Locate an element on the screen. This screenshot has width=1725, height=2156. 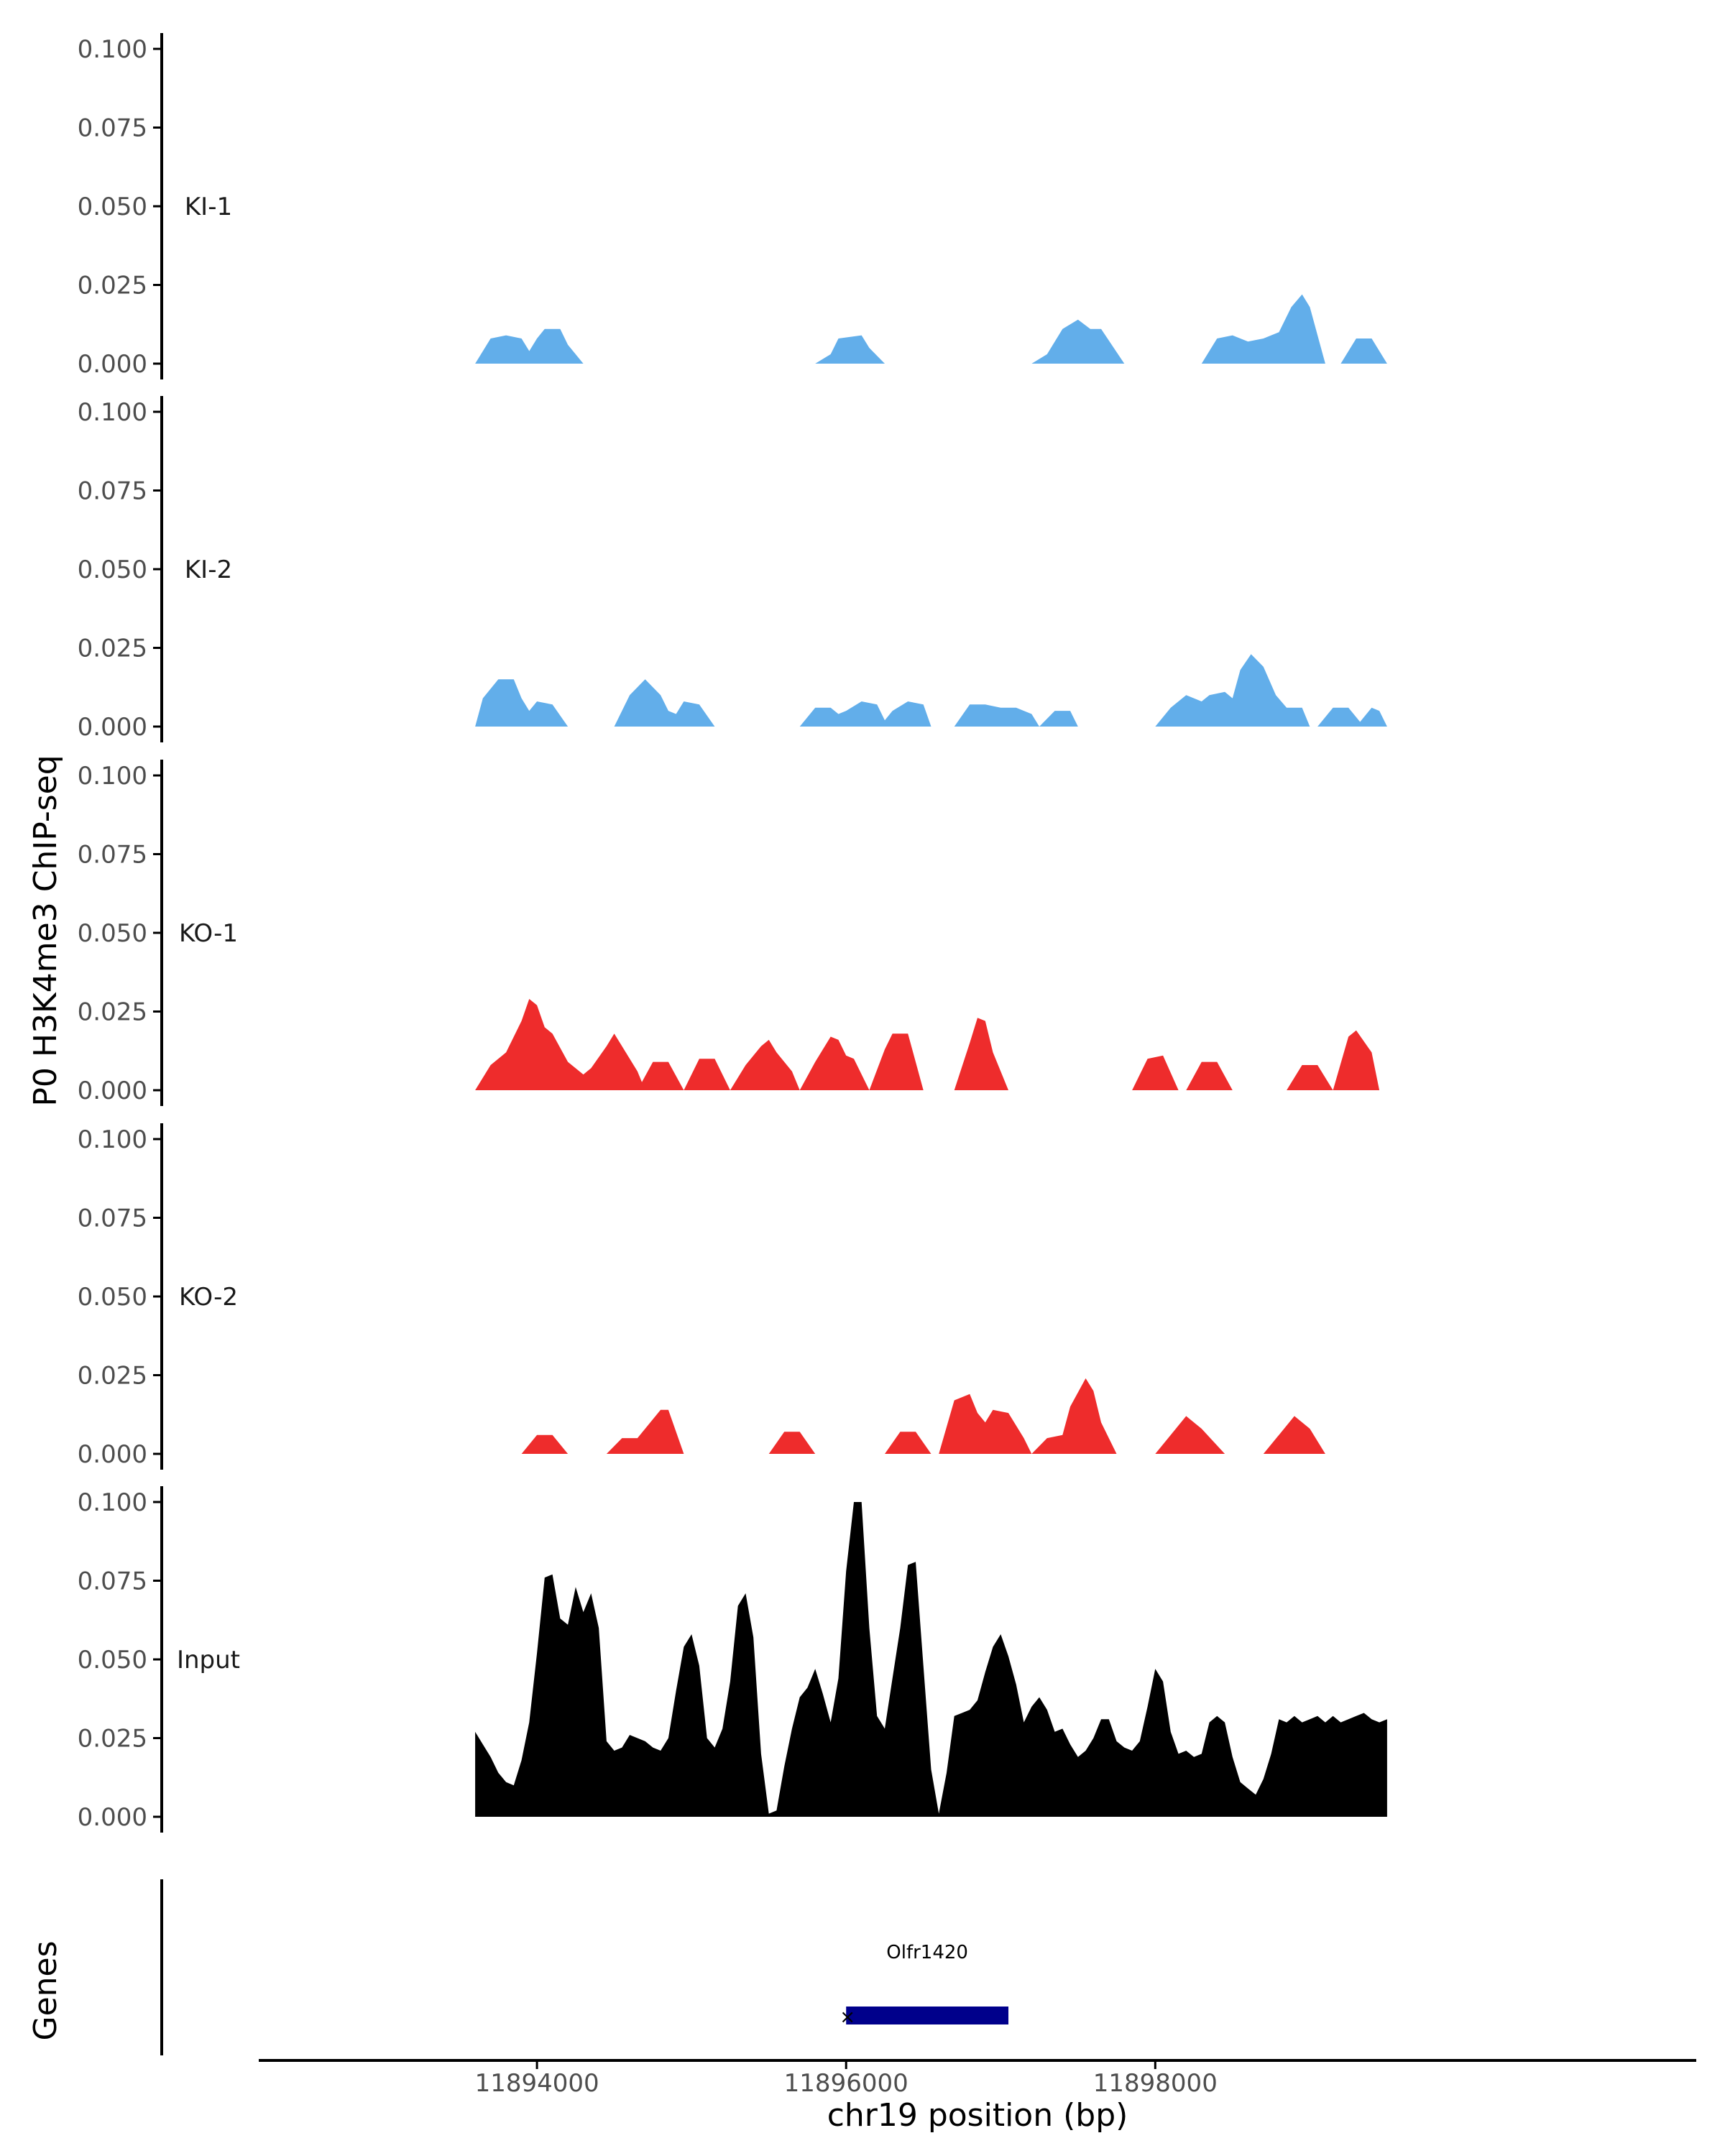
gene-label: Olfr1420 is located at coordinates (927, 1952).